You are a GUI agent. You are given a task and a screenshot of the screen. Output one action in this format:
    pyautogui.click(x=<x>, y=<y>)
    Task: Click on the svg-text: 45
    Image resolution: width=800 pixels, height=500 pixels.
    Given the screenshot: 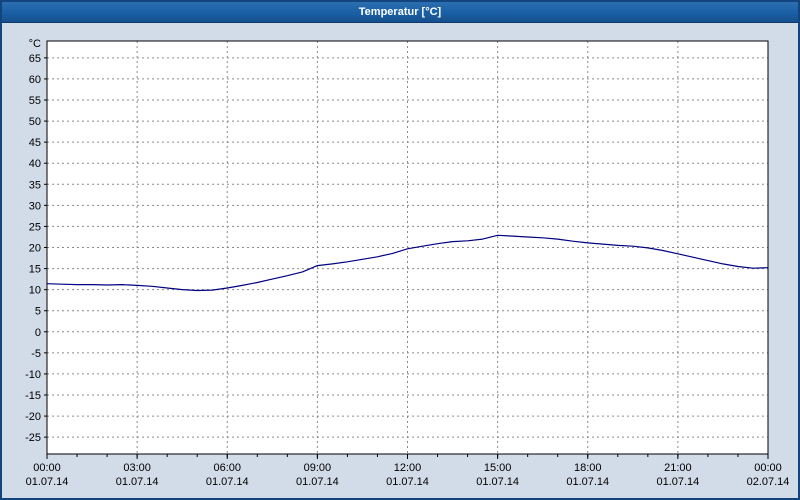 What is the action you would take?
    pyautogui.click(x=35, y=143)
    